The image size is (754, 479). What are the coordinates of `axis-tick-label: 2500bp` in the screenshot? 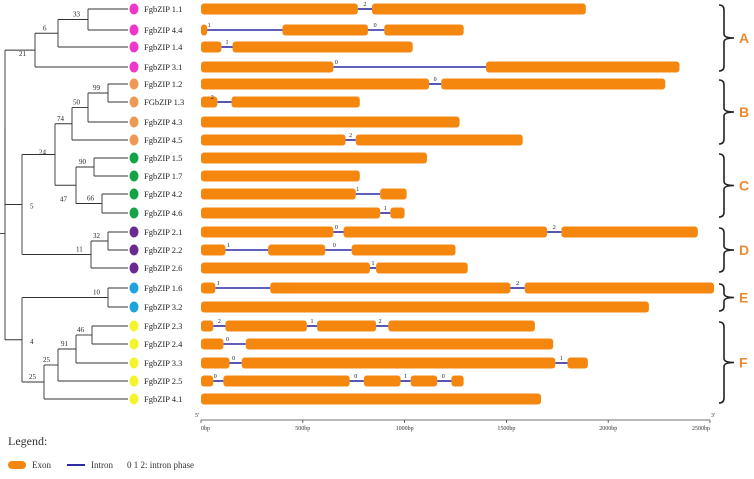 It's located at (701, 429).